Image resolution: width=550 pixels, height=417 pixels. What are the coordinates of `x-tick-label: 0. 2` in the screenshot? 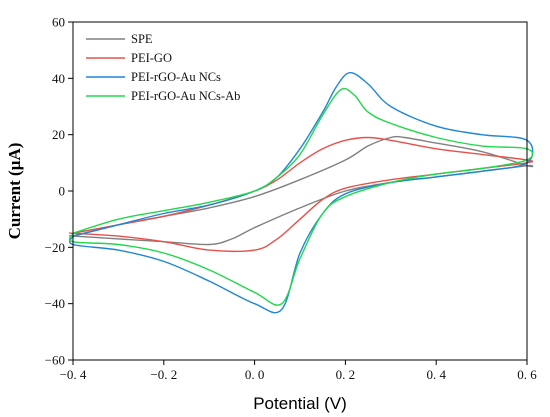 It's located at (346, 374).